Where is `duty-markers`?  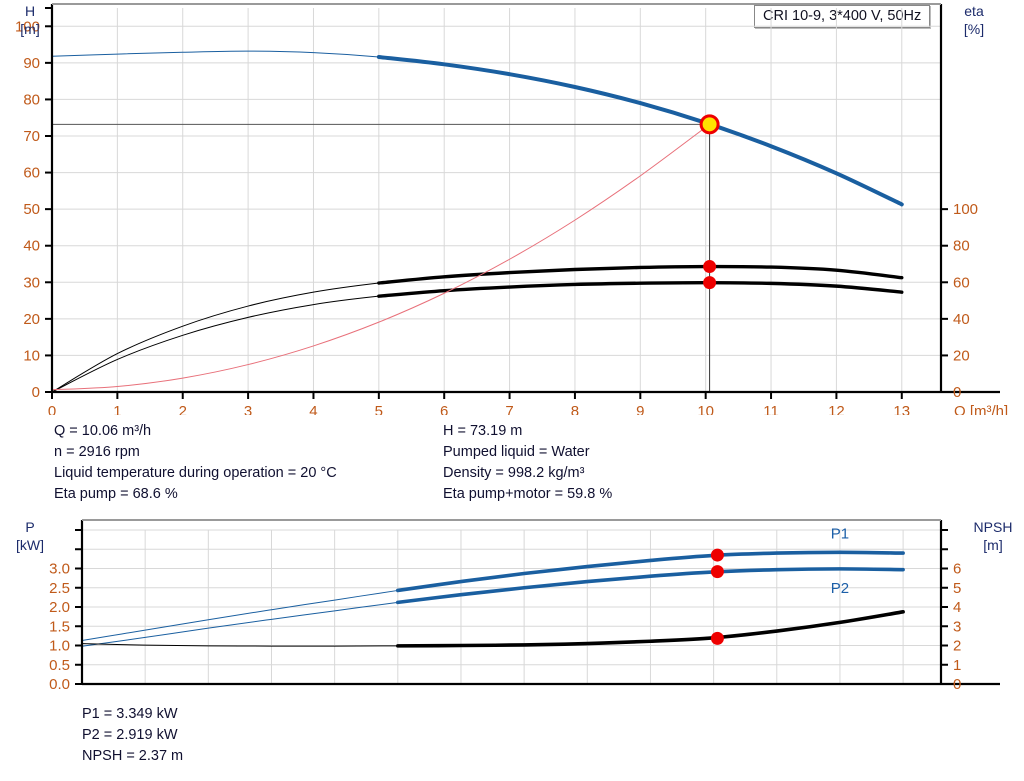
duty-markers is located at coordinates (717, 596).